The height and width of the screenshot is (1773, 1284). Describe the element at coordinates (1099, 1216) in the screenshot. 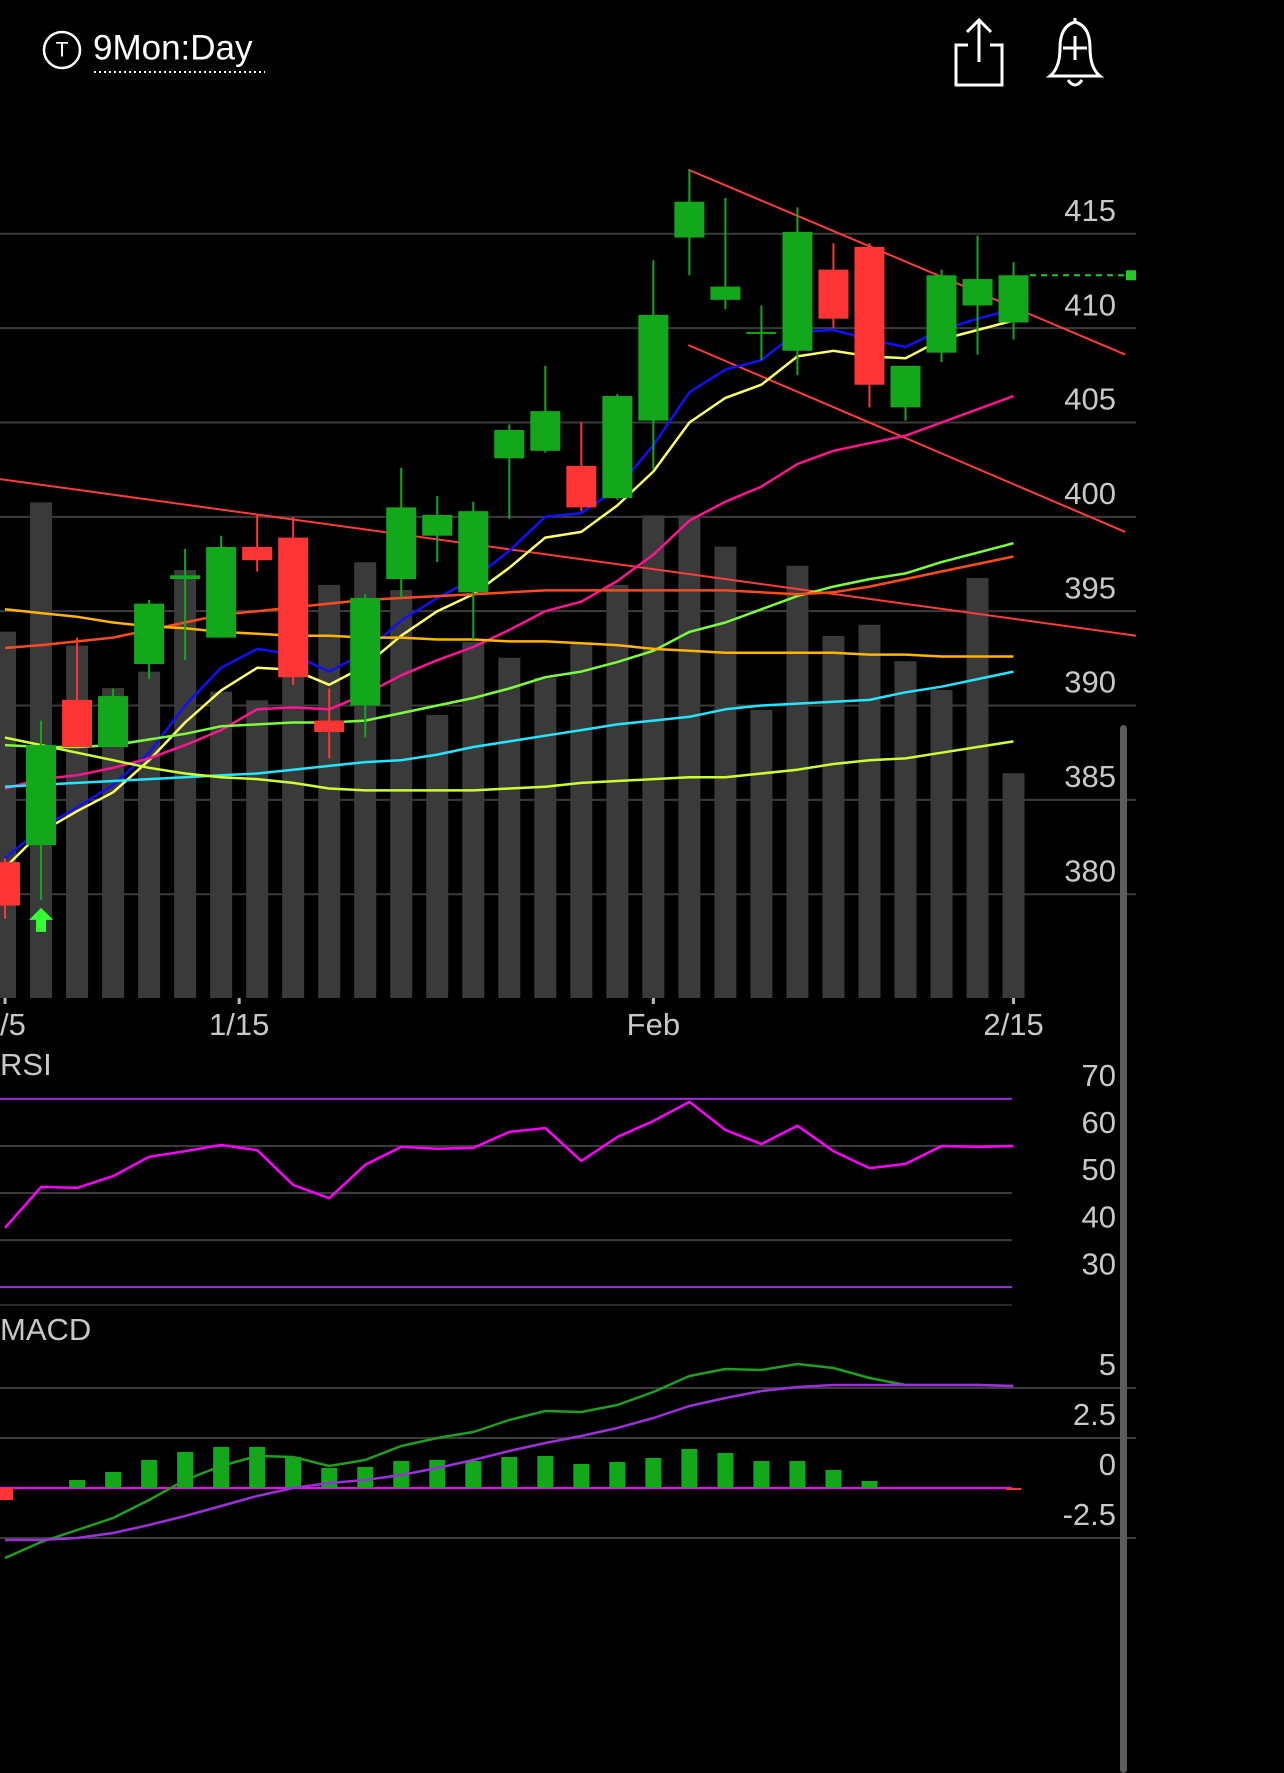

I see `y-tick-label: 40` at that location.